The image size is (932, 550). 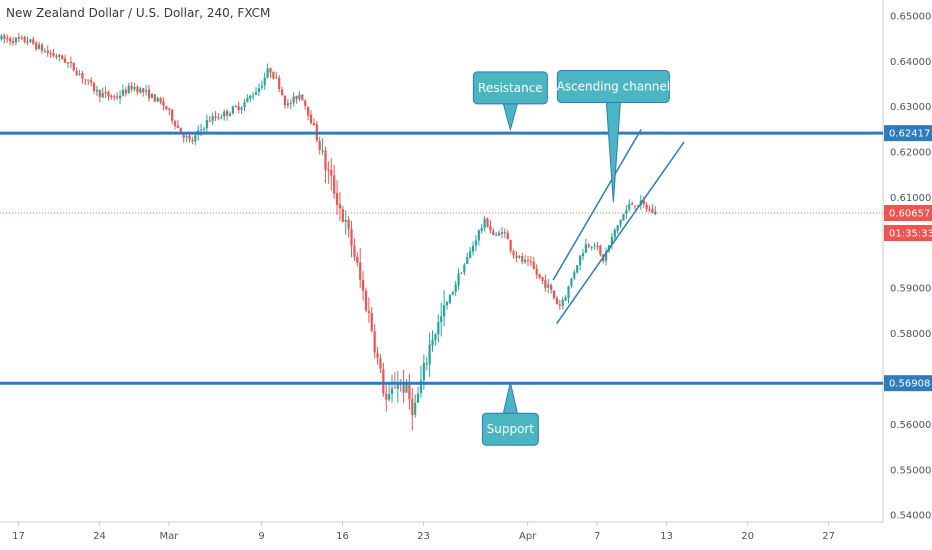 I want to click on channel-lower-line, so click(x=620, y=233).